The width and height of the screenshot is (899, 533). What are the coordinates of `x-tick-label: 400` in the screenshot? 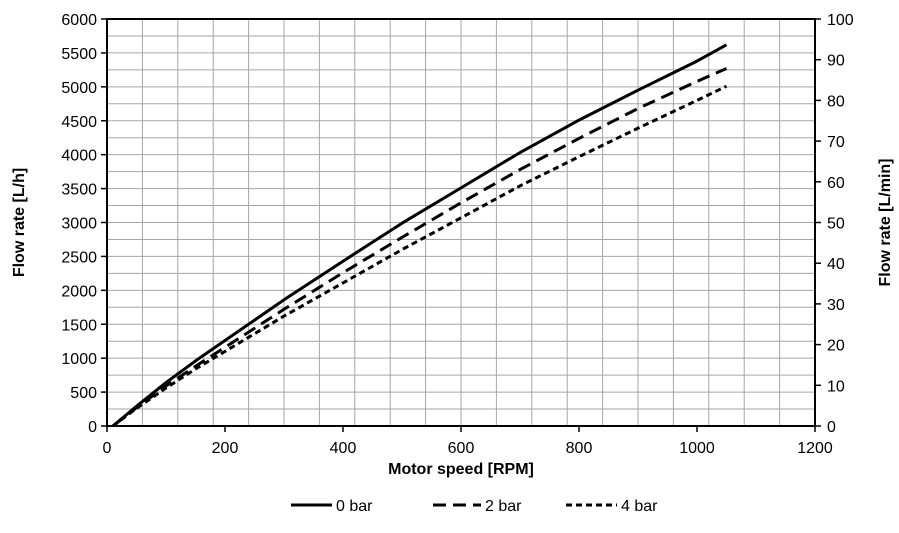 It's located at (343, 448).